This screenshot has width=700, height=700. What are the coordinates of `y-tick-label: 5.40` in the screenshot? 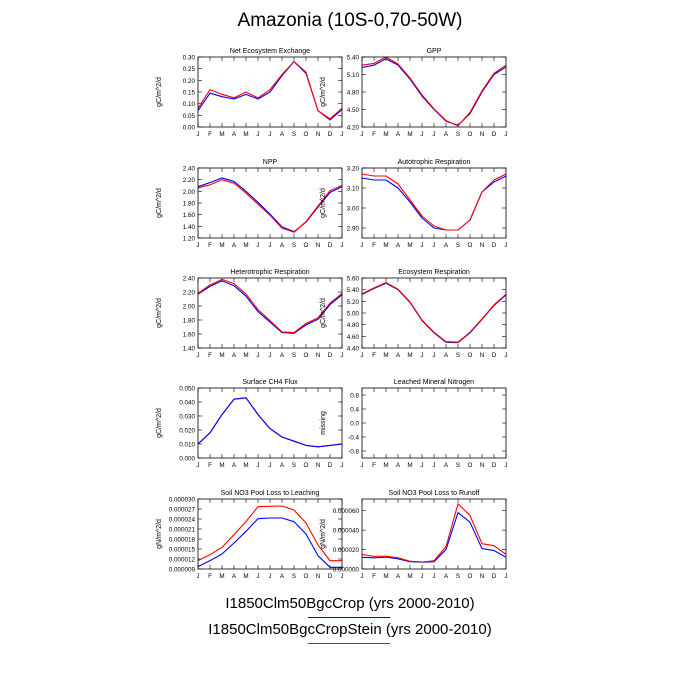 It's located at (353, 58).